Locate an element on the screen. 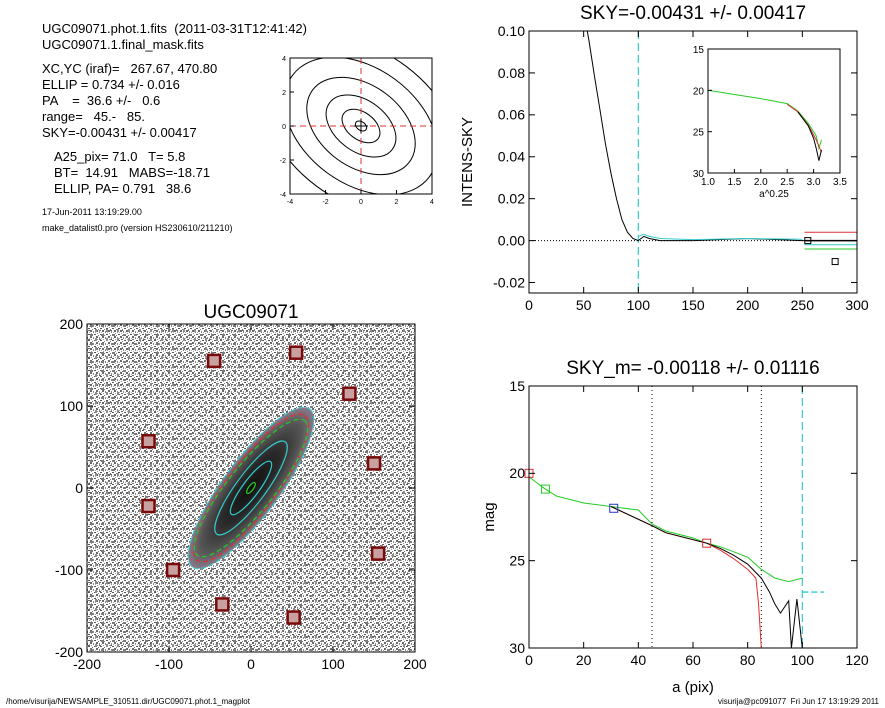 The width and height of the screenshot is (885, 708). mag-series is located at coordinates (666, 562).